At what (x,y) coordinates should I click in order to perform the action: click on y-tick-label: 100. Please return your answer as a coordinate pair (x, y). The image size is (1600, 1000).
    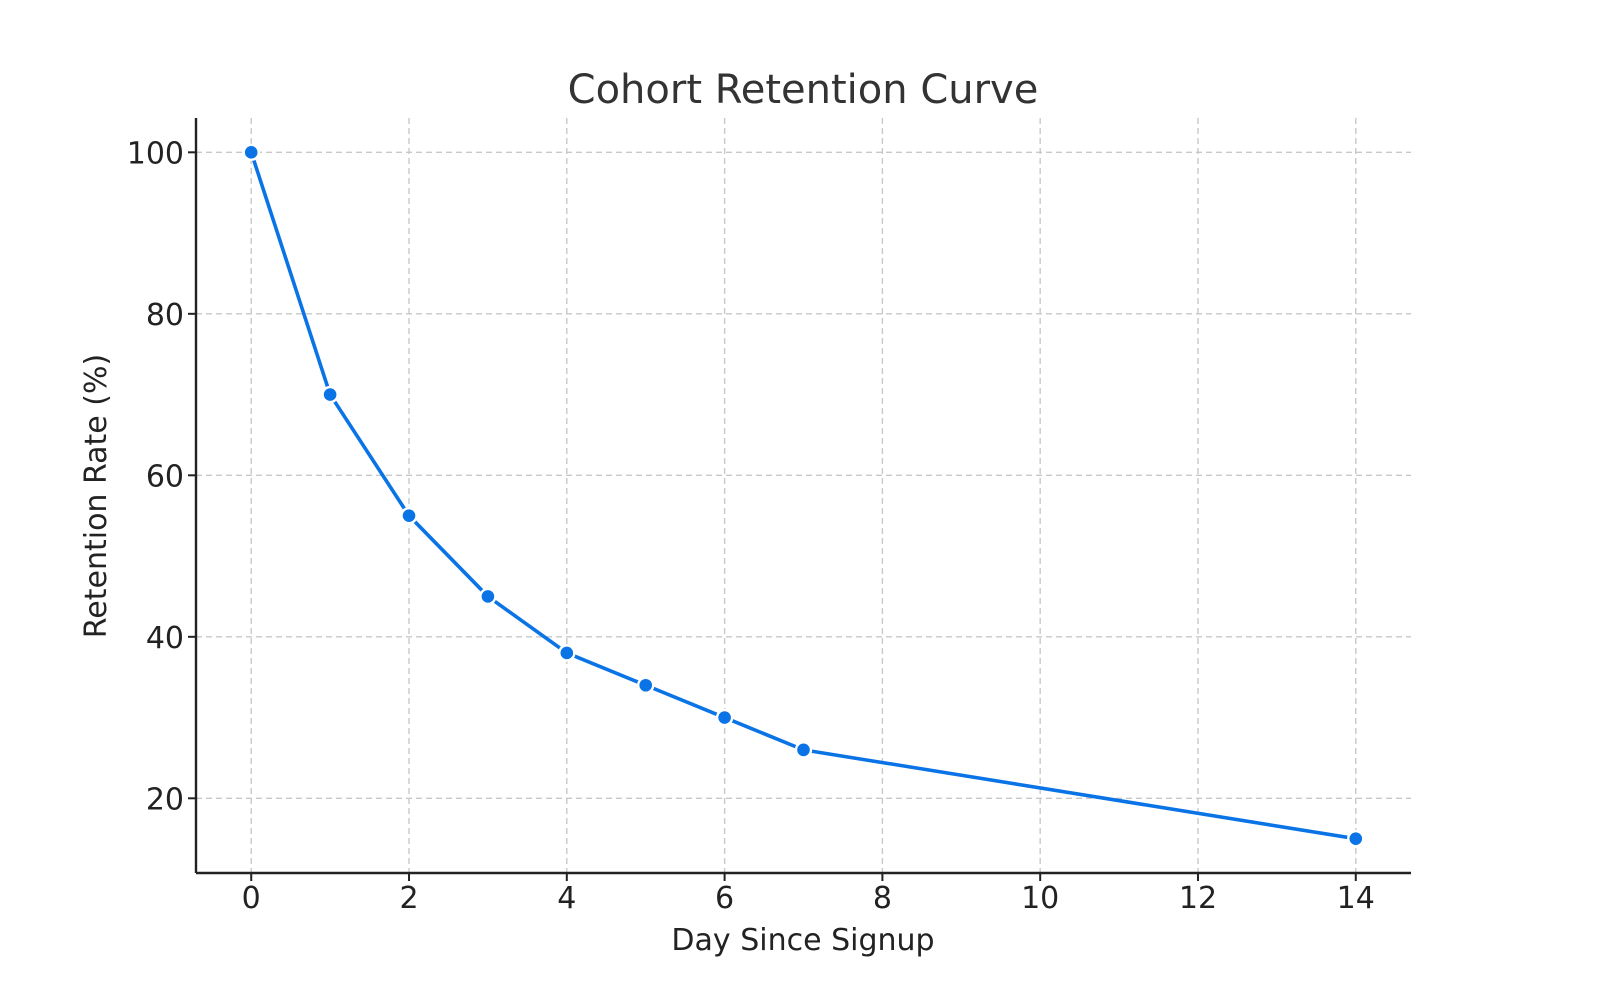
    Looking at the image, I should click on (155, 153).